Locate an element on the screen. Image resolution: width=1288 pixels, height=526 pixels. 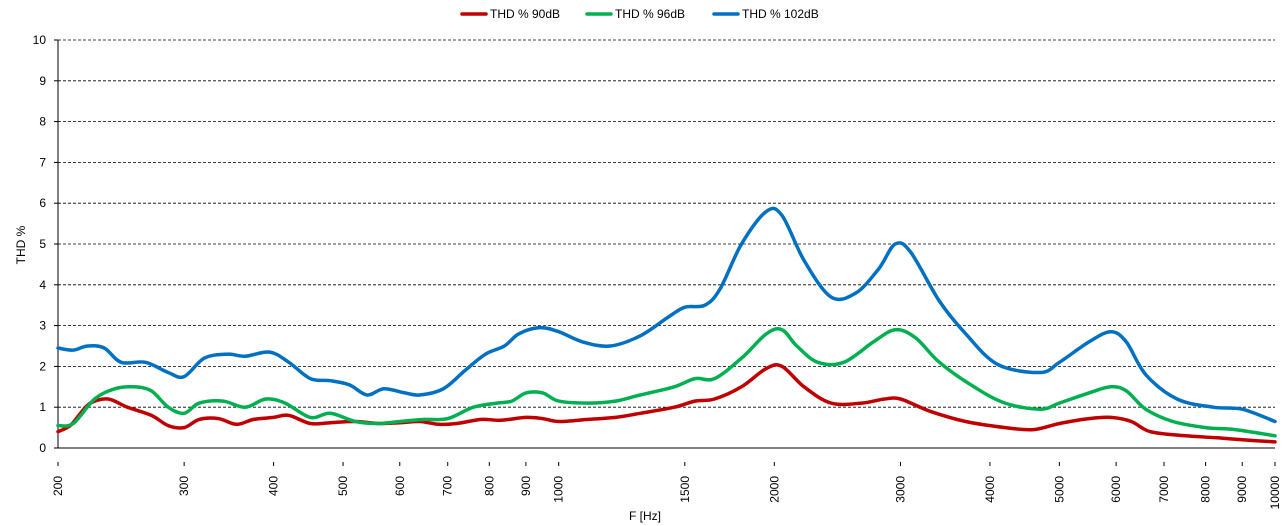
y-tick-label: 6 is located at coordinates (42, 203).